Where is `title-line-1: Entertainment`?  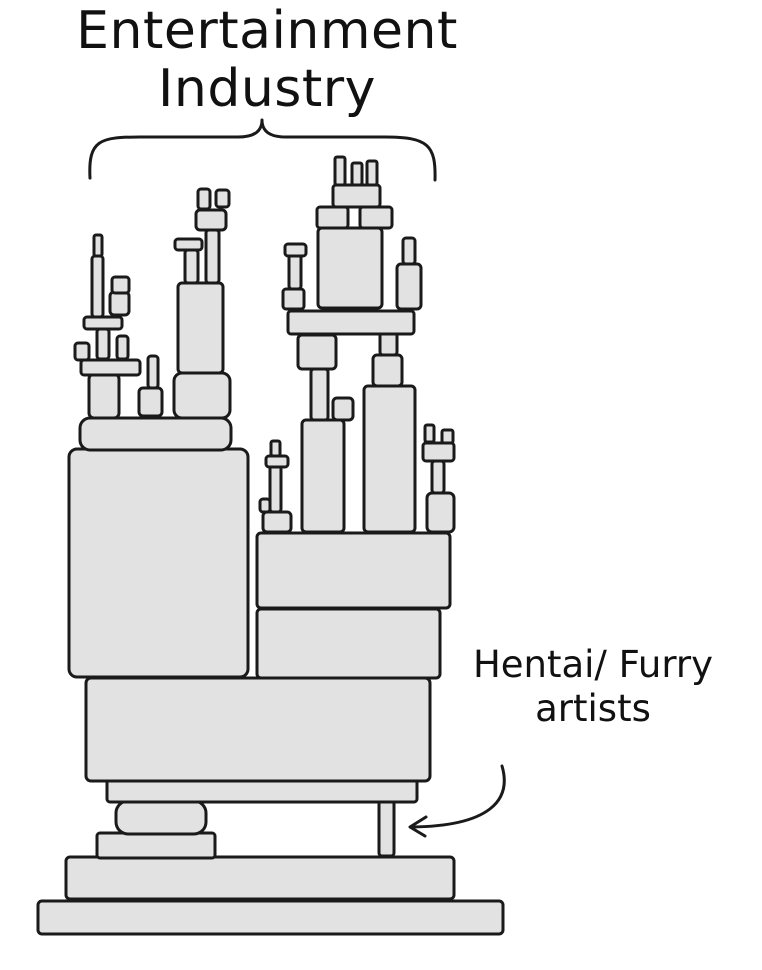 title-line-1: Entertainment is located at coordinates (267, 31).